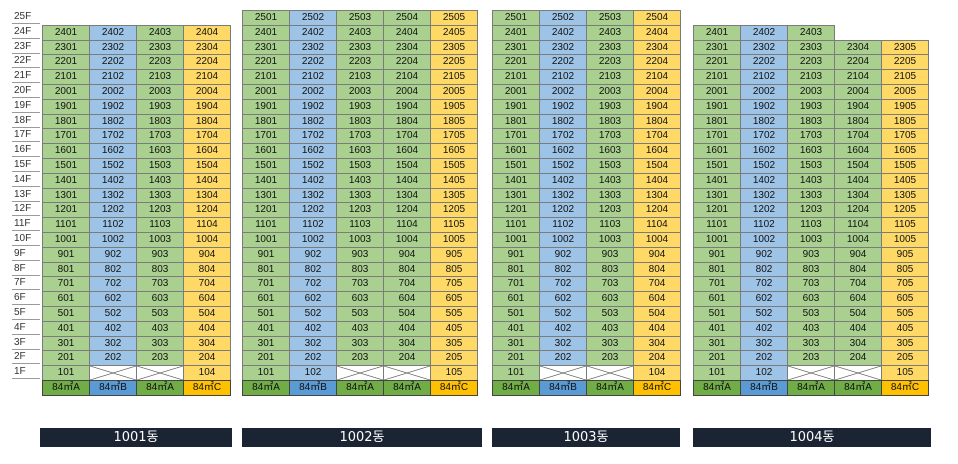 This screenshot has width=958, height=464. What do you see at coordinates (266, 254) in the screenshot?
I see `unit-cell: 901` at bounding box center [266, 254].